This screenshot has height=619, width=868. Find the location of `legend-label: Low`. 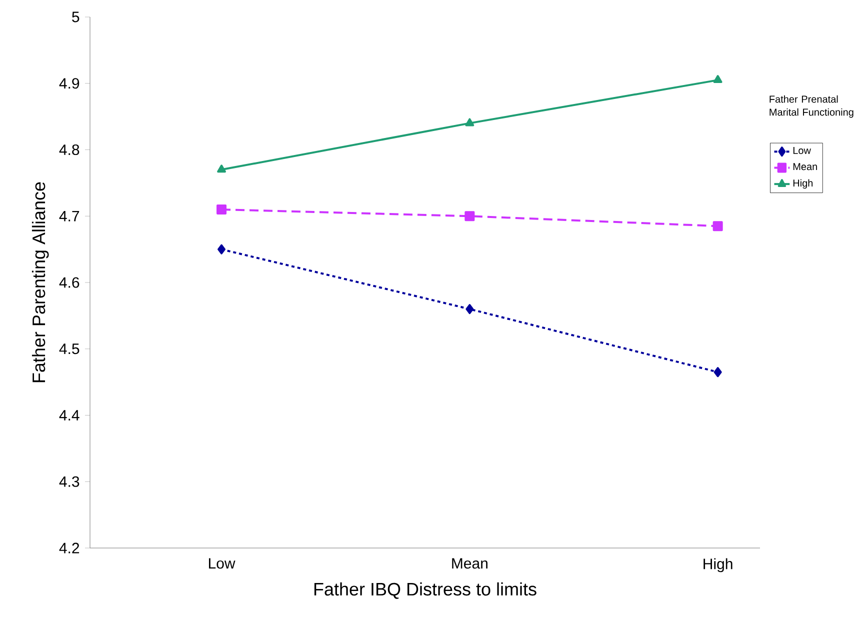

legend-label: Low is located at coordinates (802, 150).